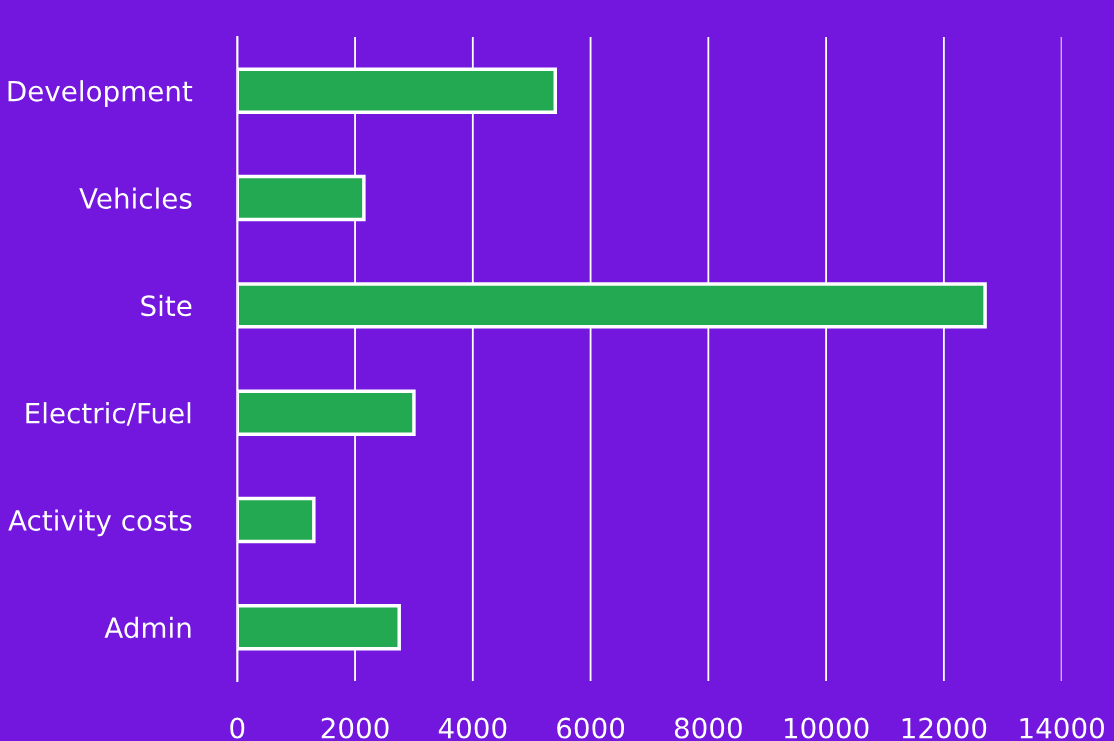  What do you see at coordinates (826, 728) in the screenshot?
I see `x-tick-label: 10000` at bounding box center [826, 728].